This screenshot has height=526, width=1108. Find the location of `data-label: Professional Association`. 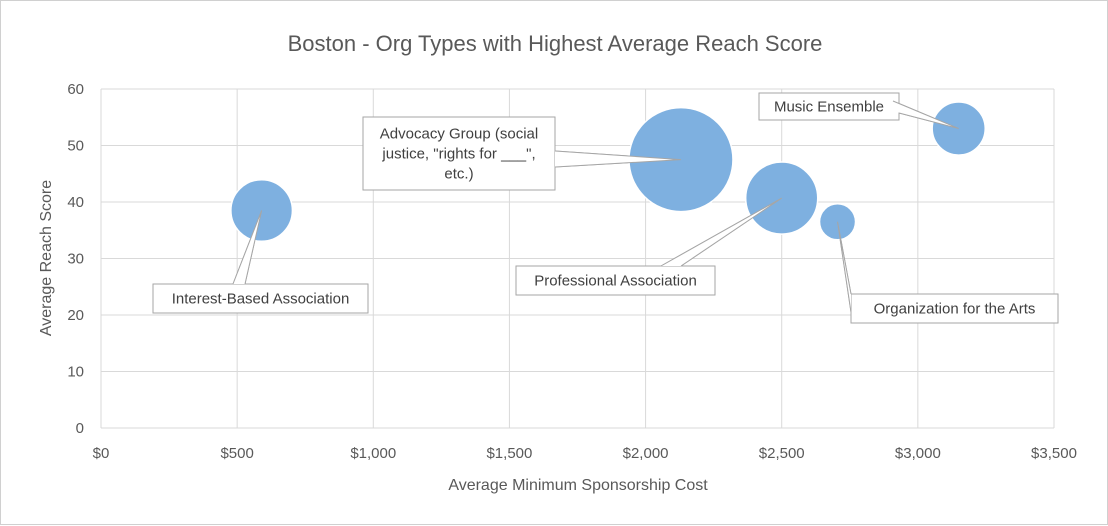

data-label: Professional Association is located at coordinates (615, 281).